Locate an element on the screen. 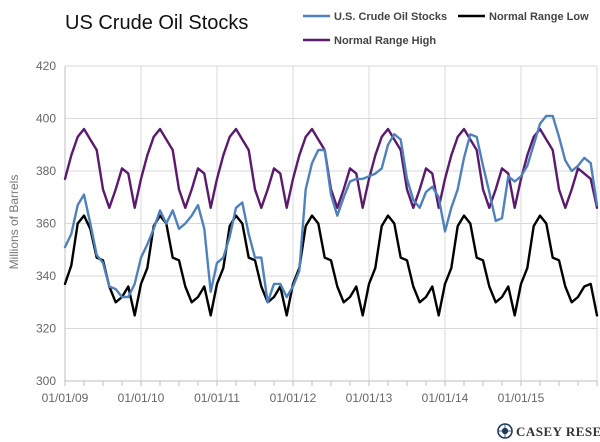  x-tick-label: 01/01/14 is located at coordinates (445, 398).